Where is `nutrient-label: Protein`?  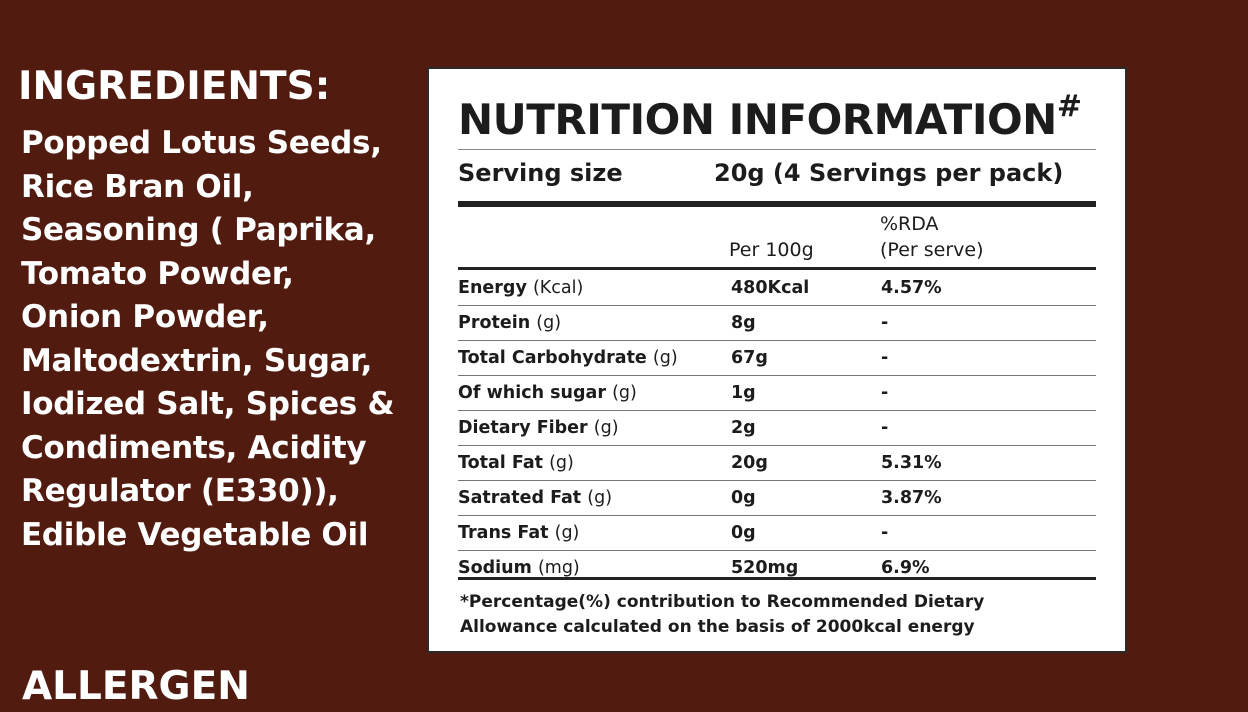
nutrient-label: Protein is located at coordinates (494, 323).